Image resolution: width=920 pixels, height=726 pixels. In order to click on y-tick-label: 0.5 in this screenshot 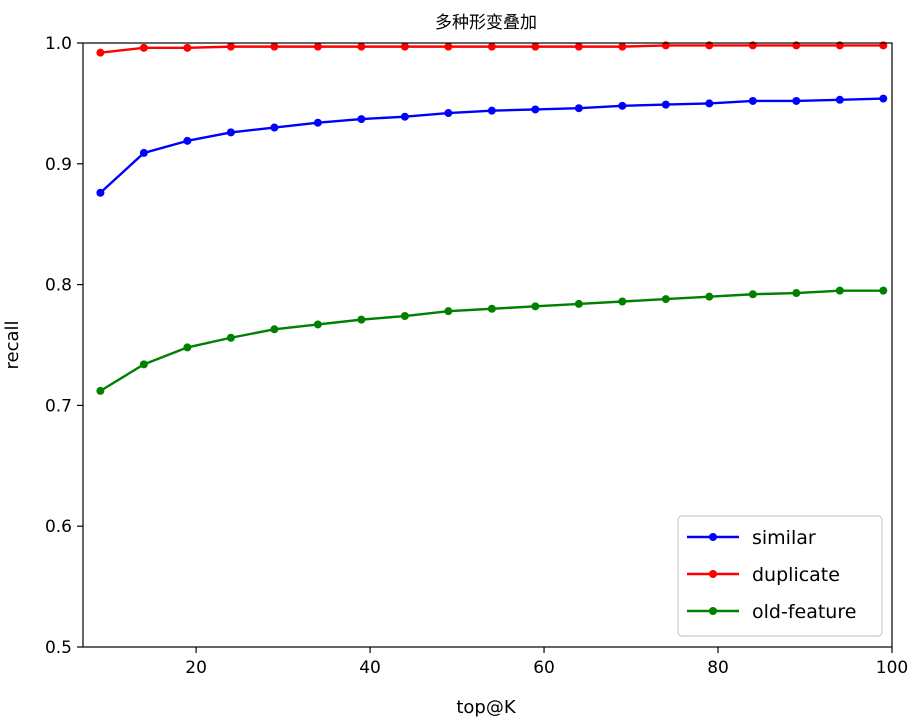, I will do `click(58, 648)`.